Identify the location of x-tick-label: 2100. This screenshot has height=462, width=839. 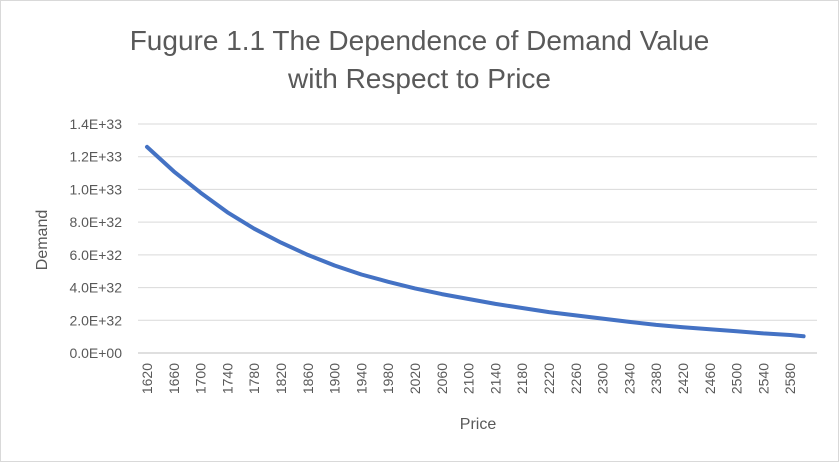
(469, 378).